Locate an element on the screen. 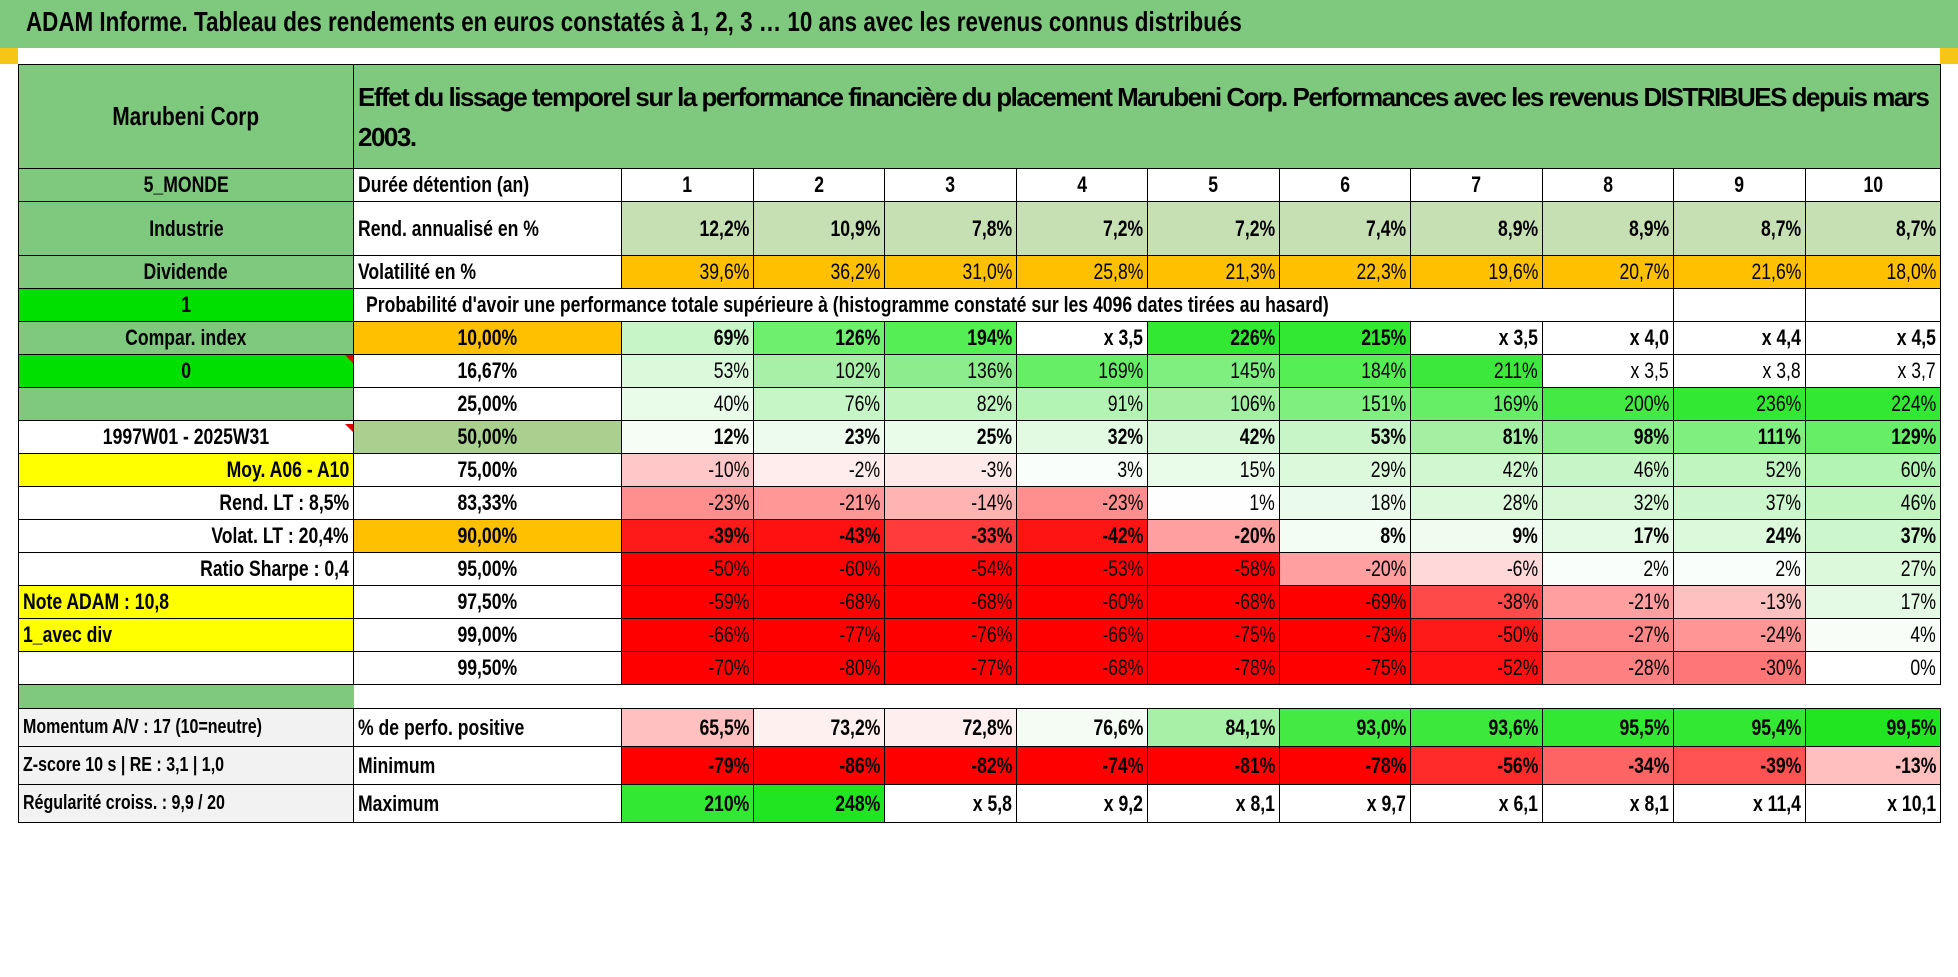 Image resolution: width=1958 pixels, height=977 pixels. prob-threshold-text: 83,33% is located at coordinates (487, 502).